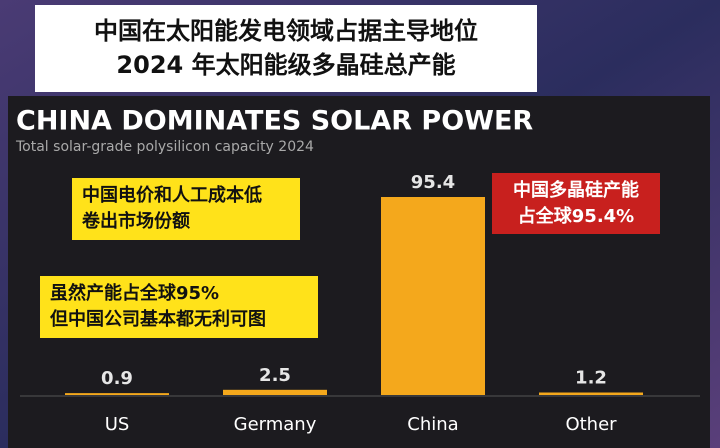 Image resolution: width=720 pixels, height=448 pixels. What do you see at coordinates (576, 190) in the screenshot?
I see `annotation-text: 中国多晶硅产能` at bounding box center [576, 190].